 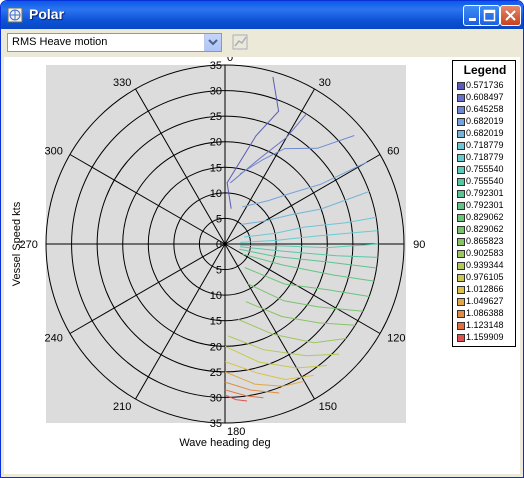 I want to click on angle-tick-label: 150, so click(x=328, y=407).